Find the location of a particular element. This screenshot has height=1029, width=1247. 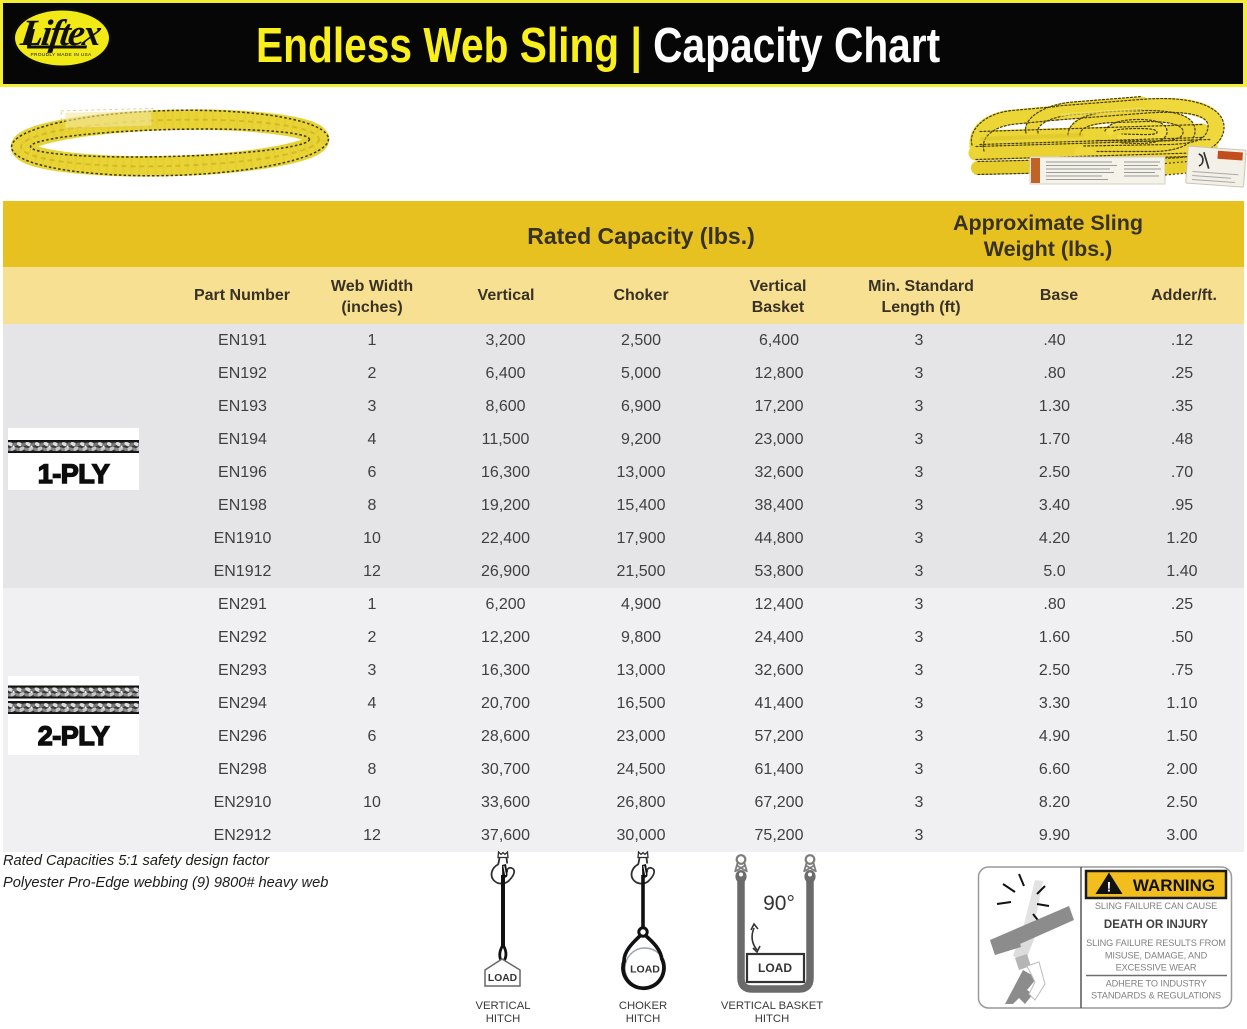

svg-text: SLING FAILURE CAN CAUSE is located at coordinates (1156, 906).